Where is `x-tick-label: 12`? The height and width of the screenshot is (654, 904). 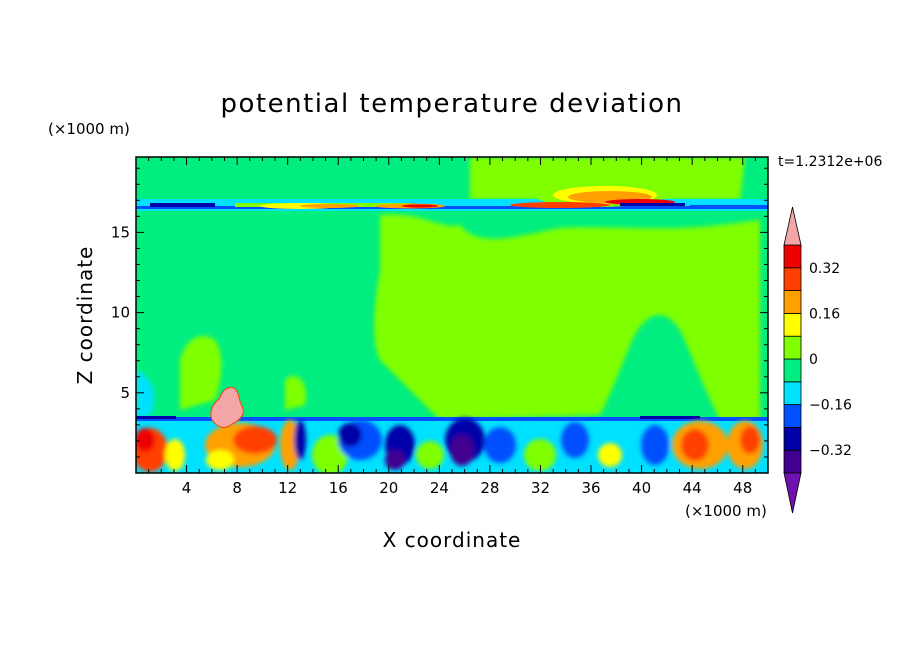
x-tick-label: 12 is located at coordinates (287, 488).